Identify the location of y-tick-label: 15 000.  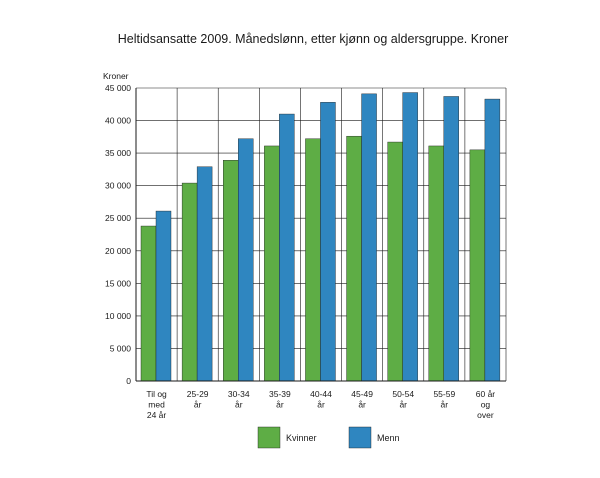
(118, 283).